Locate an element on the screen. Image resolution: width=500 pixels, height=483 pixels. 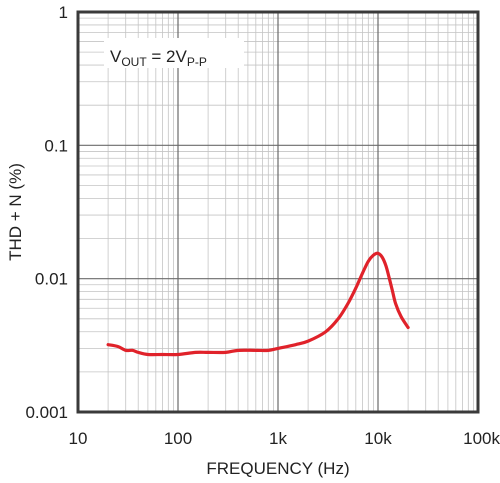
y-tick-label: 0.01 is located at coordinates (51, 279).